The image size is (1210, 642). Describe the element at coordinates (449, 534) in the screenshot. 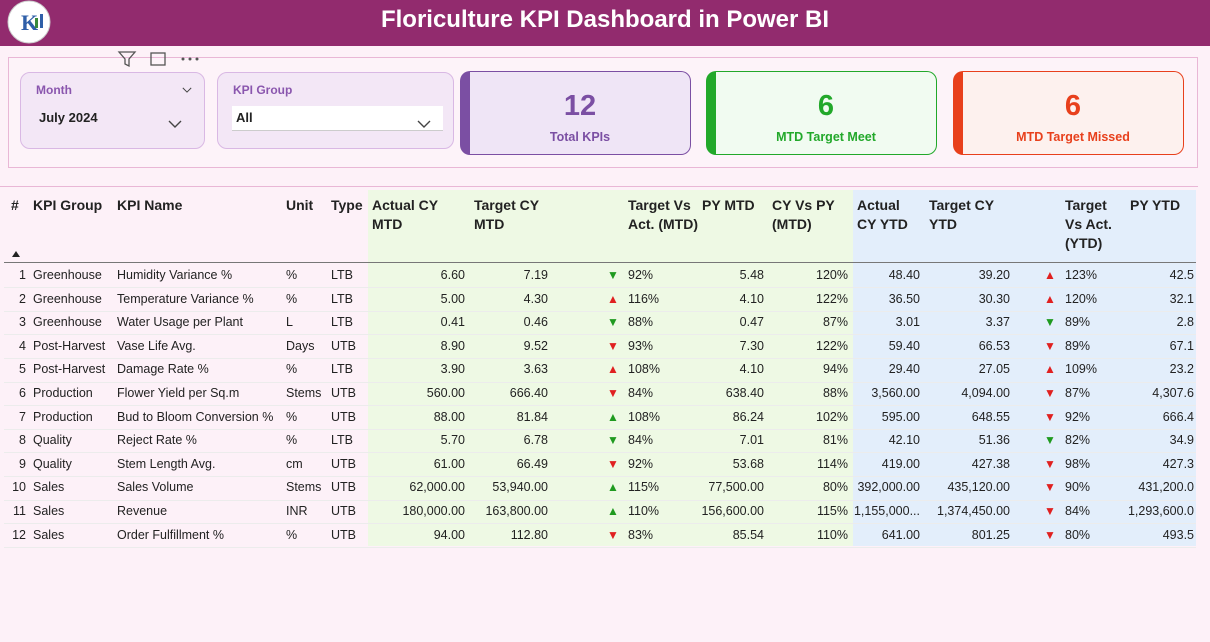

I see `table-cell: 94.00` at that location.